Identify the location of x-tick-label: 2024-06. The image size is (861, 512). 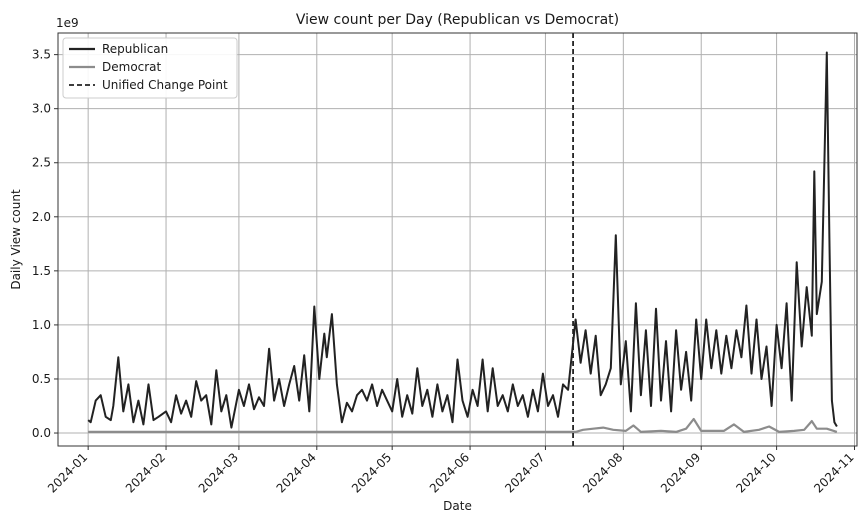
(449, 472).